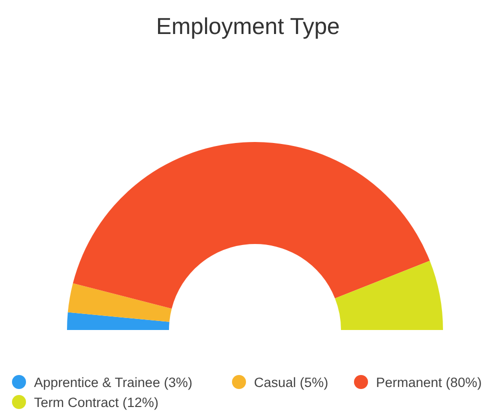 Image resolution: width=496 pixels, height=412 pixels. Describe the element at coordinates (113, 382) in the screenshot. I see `legend-label: Apprentice & Trainee (3%)` at that location.